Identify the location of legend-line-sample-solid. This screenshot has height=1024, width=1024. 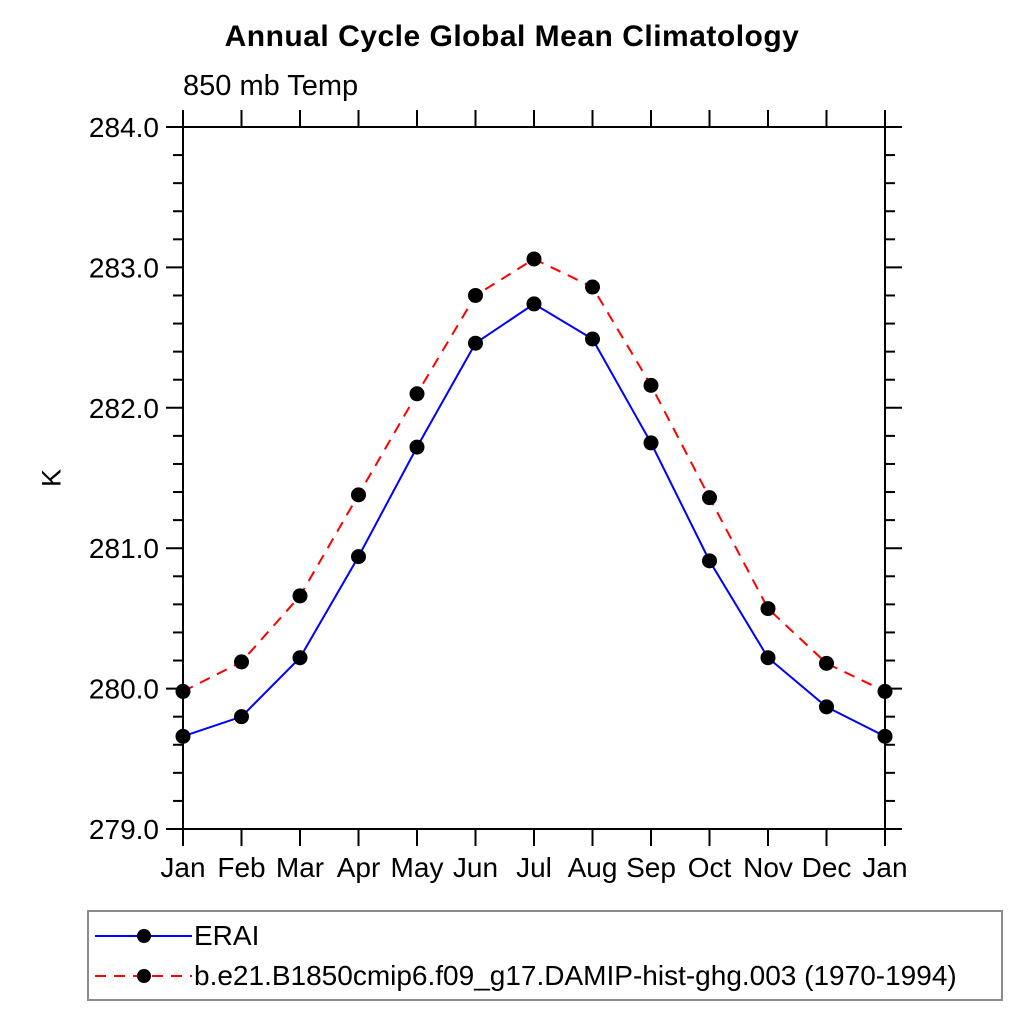
(143, 936).